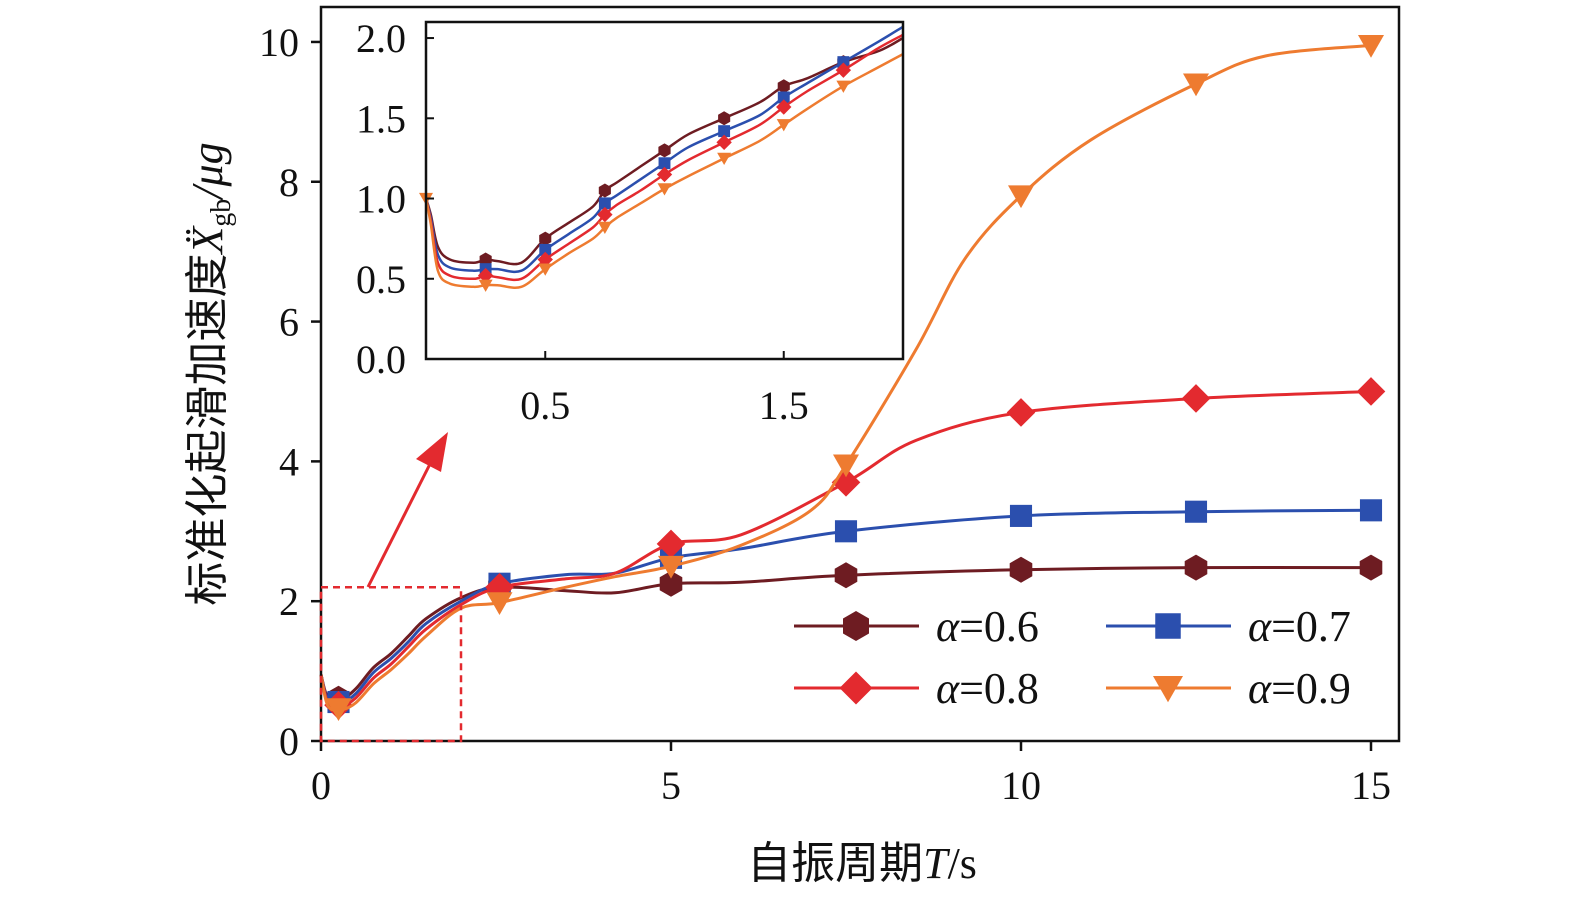 This screenshot has height=905, width=1575. What do you see at coordinates (545, 405) in the screenshot?
I see `inset-x-tick-label: 0.5` at bounding box center [545, 405].